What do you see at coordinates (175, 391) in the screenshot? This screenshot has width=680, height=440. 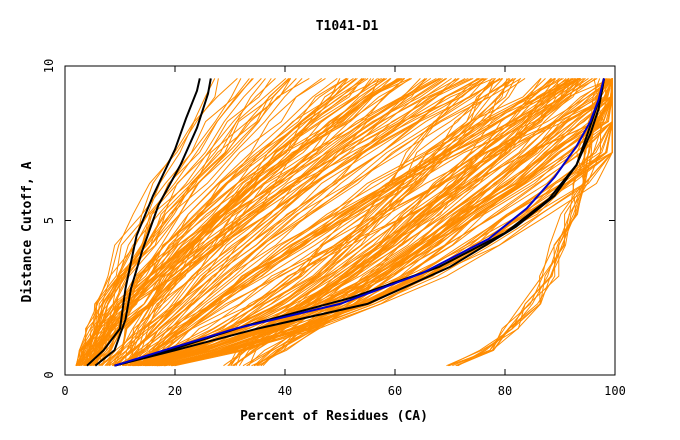 I see `x-tick-label: 20` at bounding box center [175, 391].